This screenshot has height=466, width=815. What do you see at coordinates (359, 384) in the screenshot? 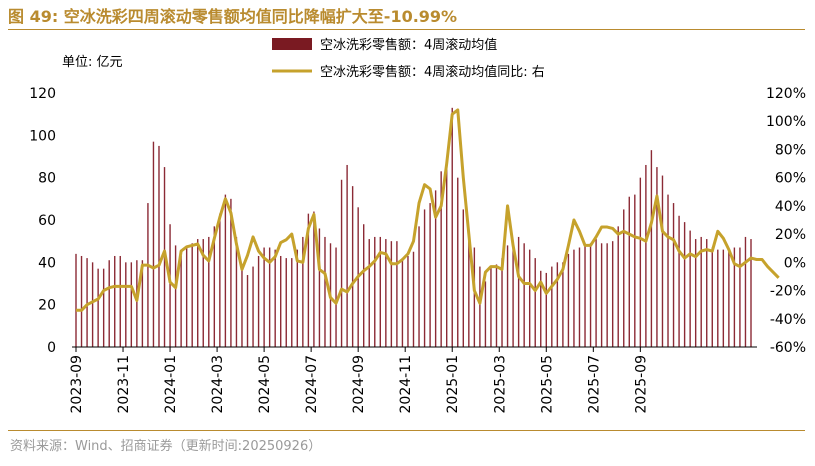
I see `x-tick-label: 2024-09` at bounding box center [359, 384].